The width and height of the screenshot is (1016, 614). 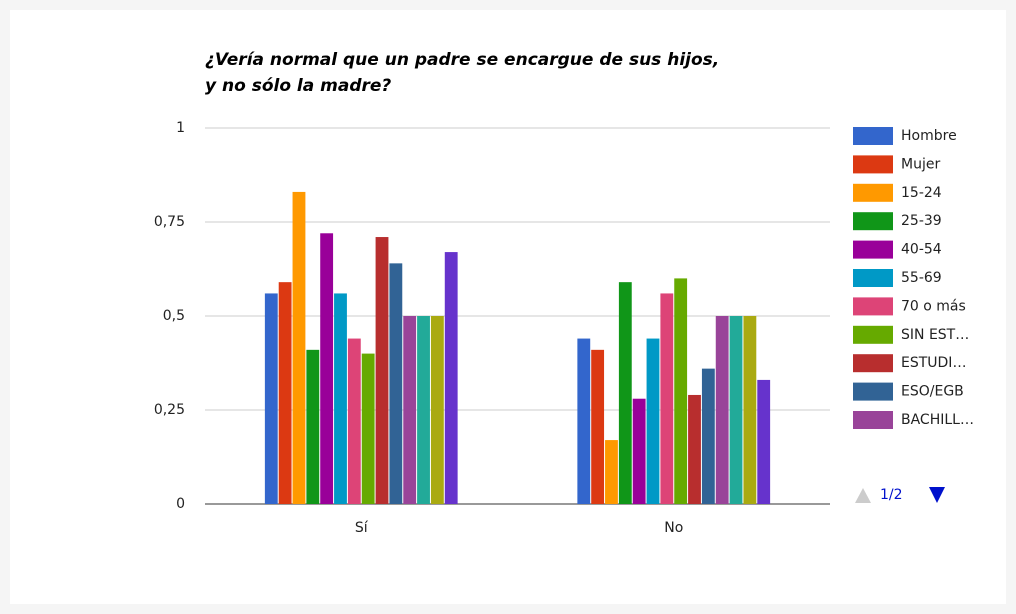 I want to click on legend-label: 70 o más, so click(x=933, y=306).